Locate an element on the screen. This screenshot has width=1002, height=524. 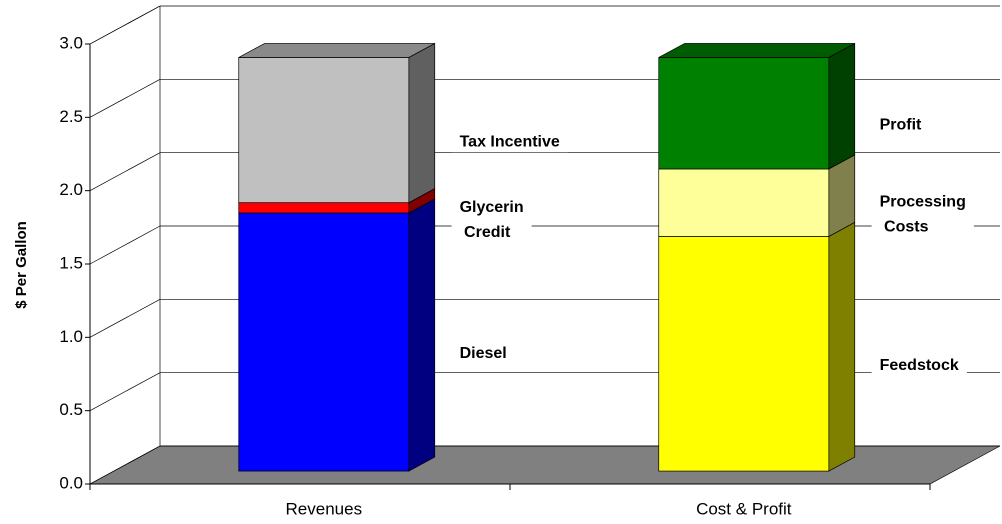
segment-label: Glycerin Credit is located at coordinates (492, 220).